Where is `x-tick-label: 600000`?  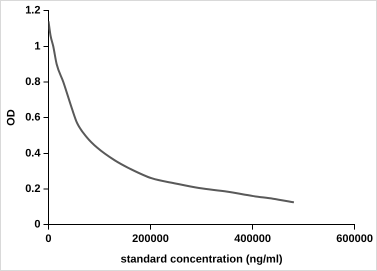 x-tick-label: 600000 is located at coordinates (355, 239).